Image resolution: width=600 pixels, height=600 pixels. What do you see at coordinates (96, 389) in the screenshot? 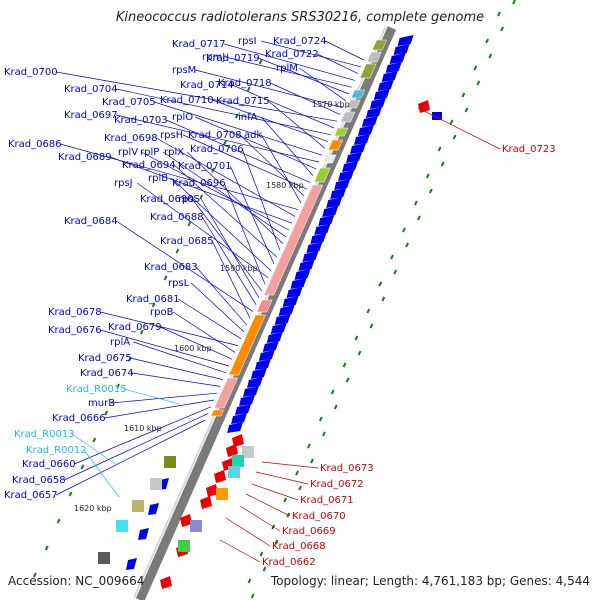
I see `label-krad_r0015: Krad_R0015` at bounding box center [96, 389].